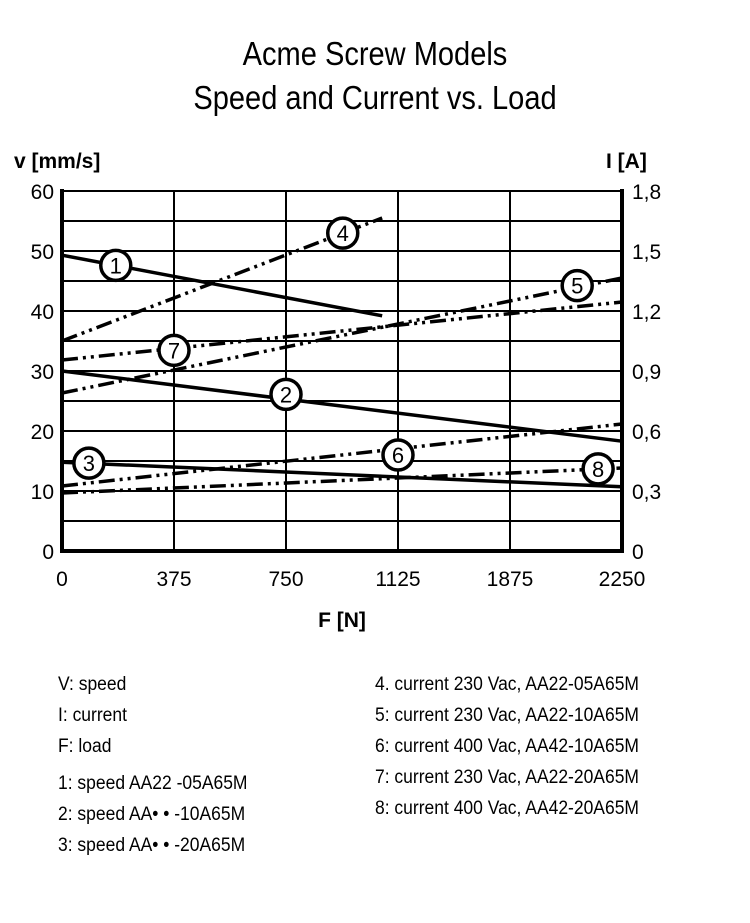 The width and height of the screenshot is (750, 923). Describe the element at coordinates (646, 432) in the screenshot. I see `y-right-tick-label: 0,6` at that location.